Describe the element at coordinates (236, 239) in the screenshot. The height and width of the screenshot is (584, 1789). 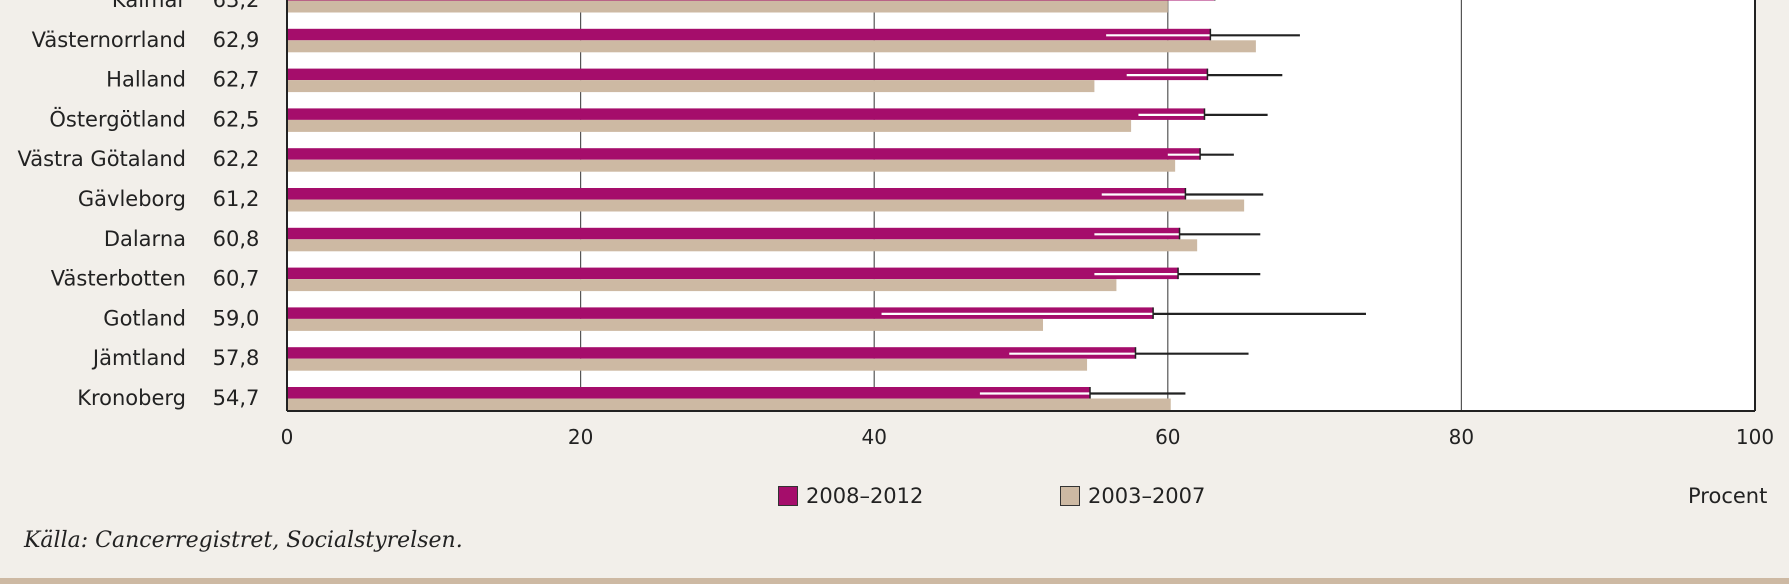
I see `value-label-dalarna: 60,8` at that location.